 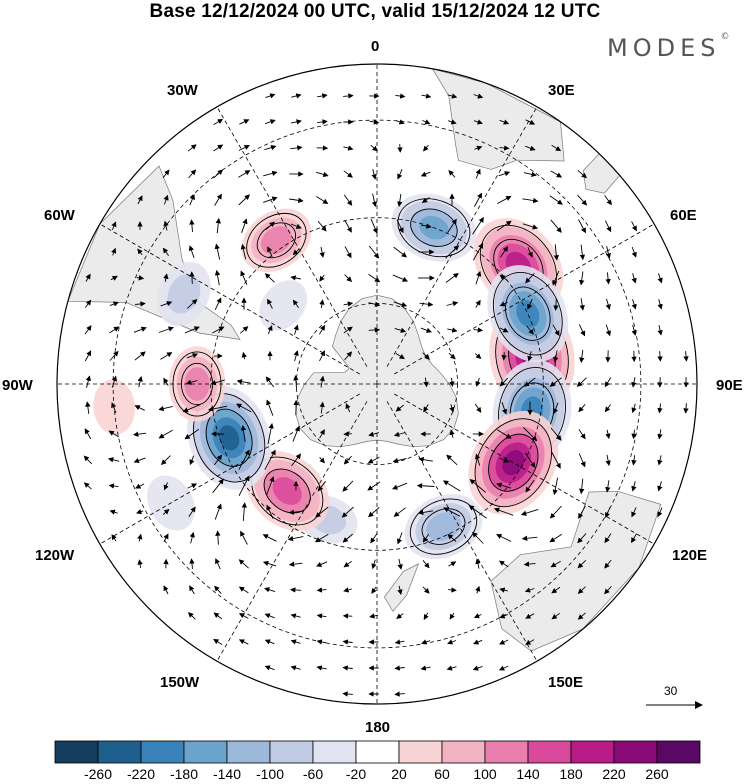 I want to click on lon-label-30e: 30E, so click(x=561, y=90).